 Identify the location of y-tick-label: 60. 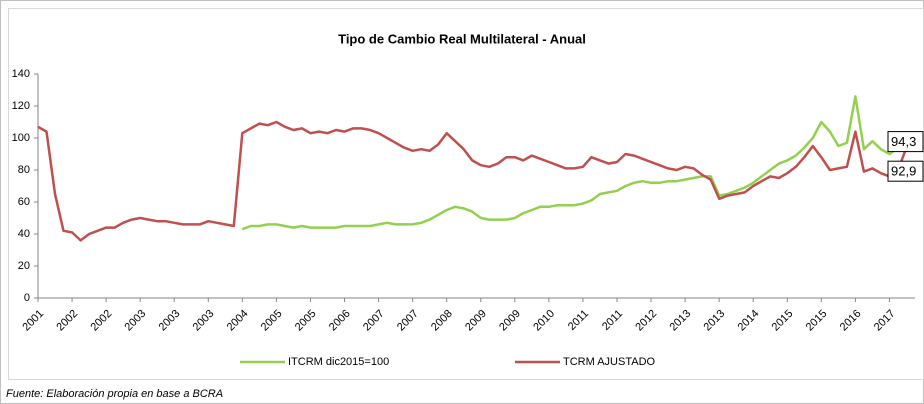
(24, 202).